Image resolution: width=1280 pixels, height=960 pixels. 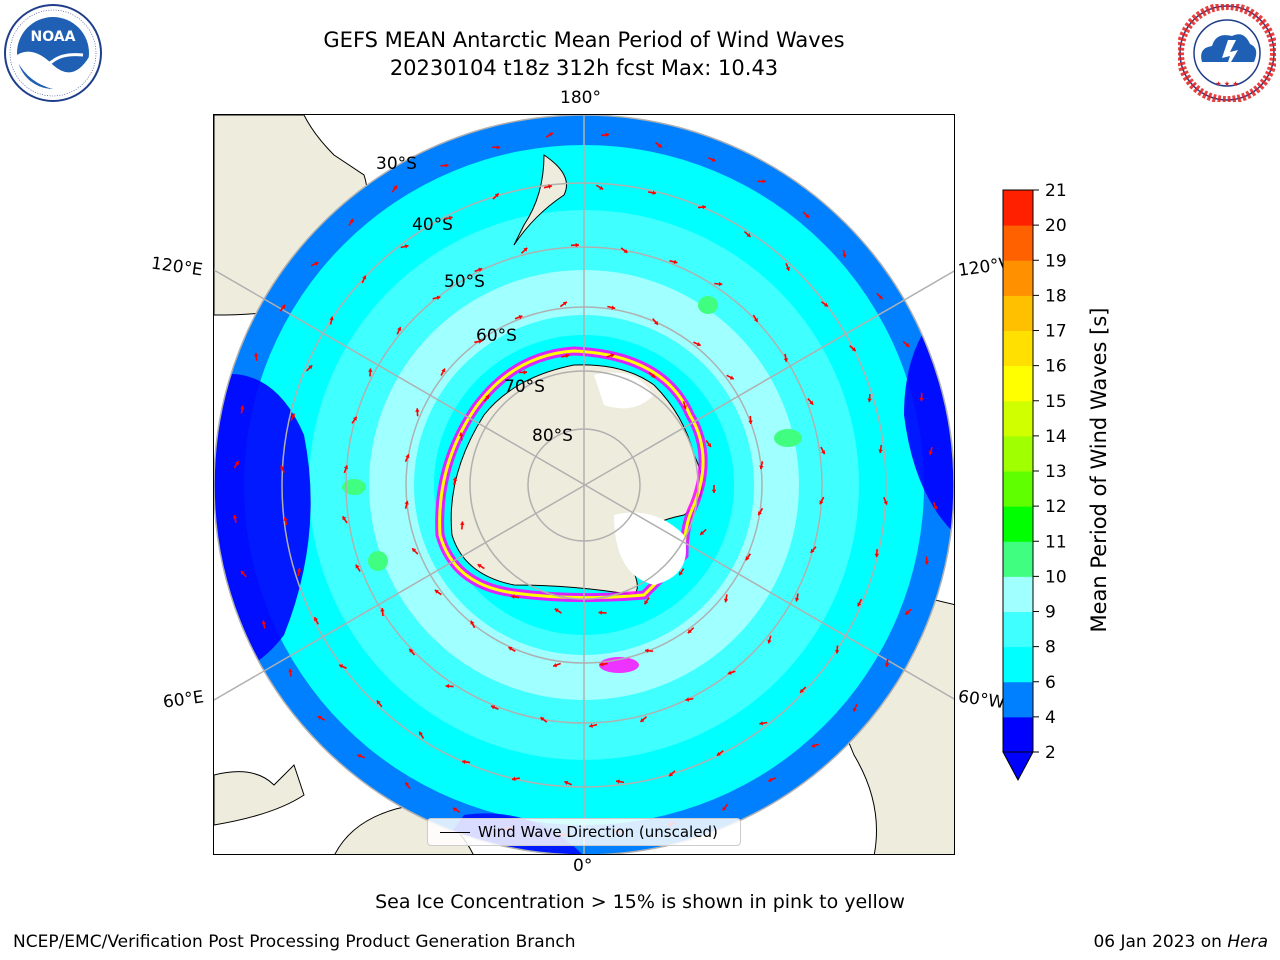 I want to click on lat-label-60s: 60°S, so click(x=496, y=336).